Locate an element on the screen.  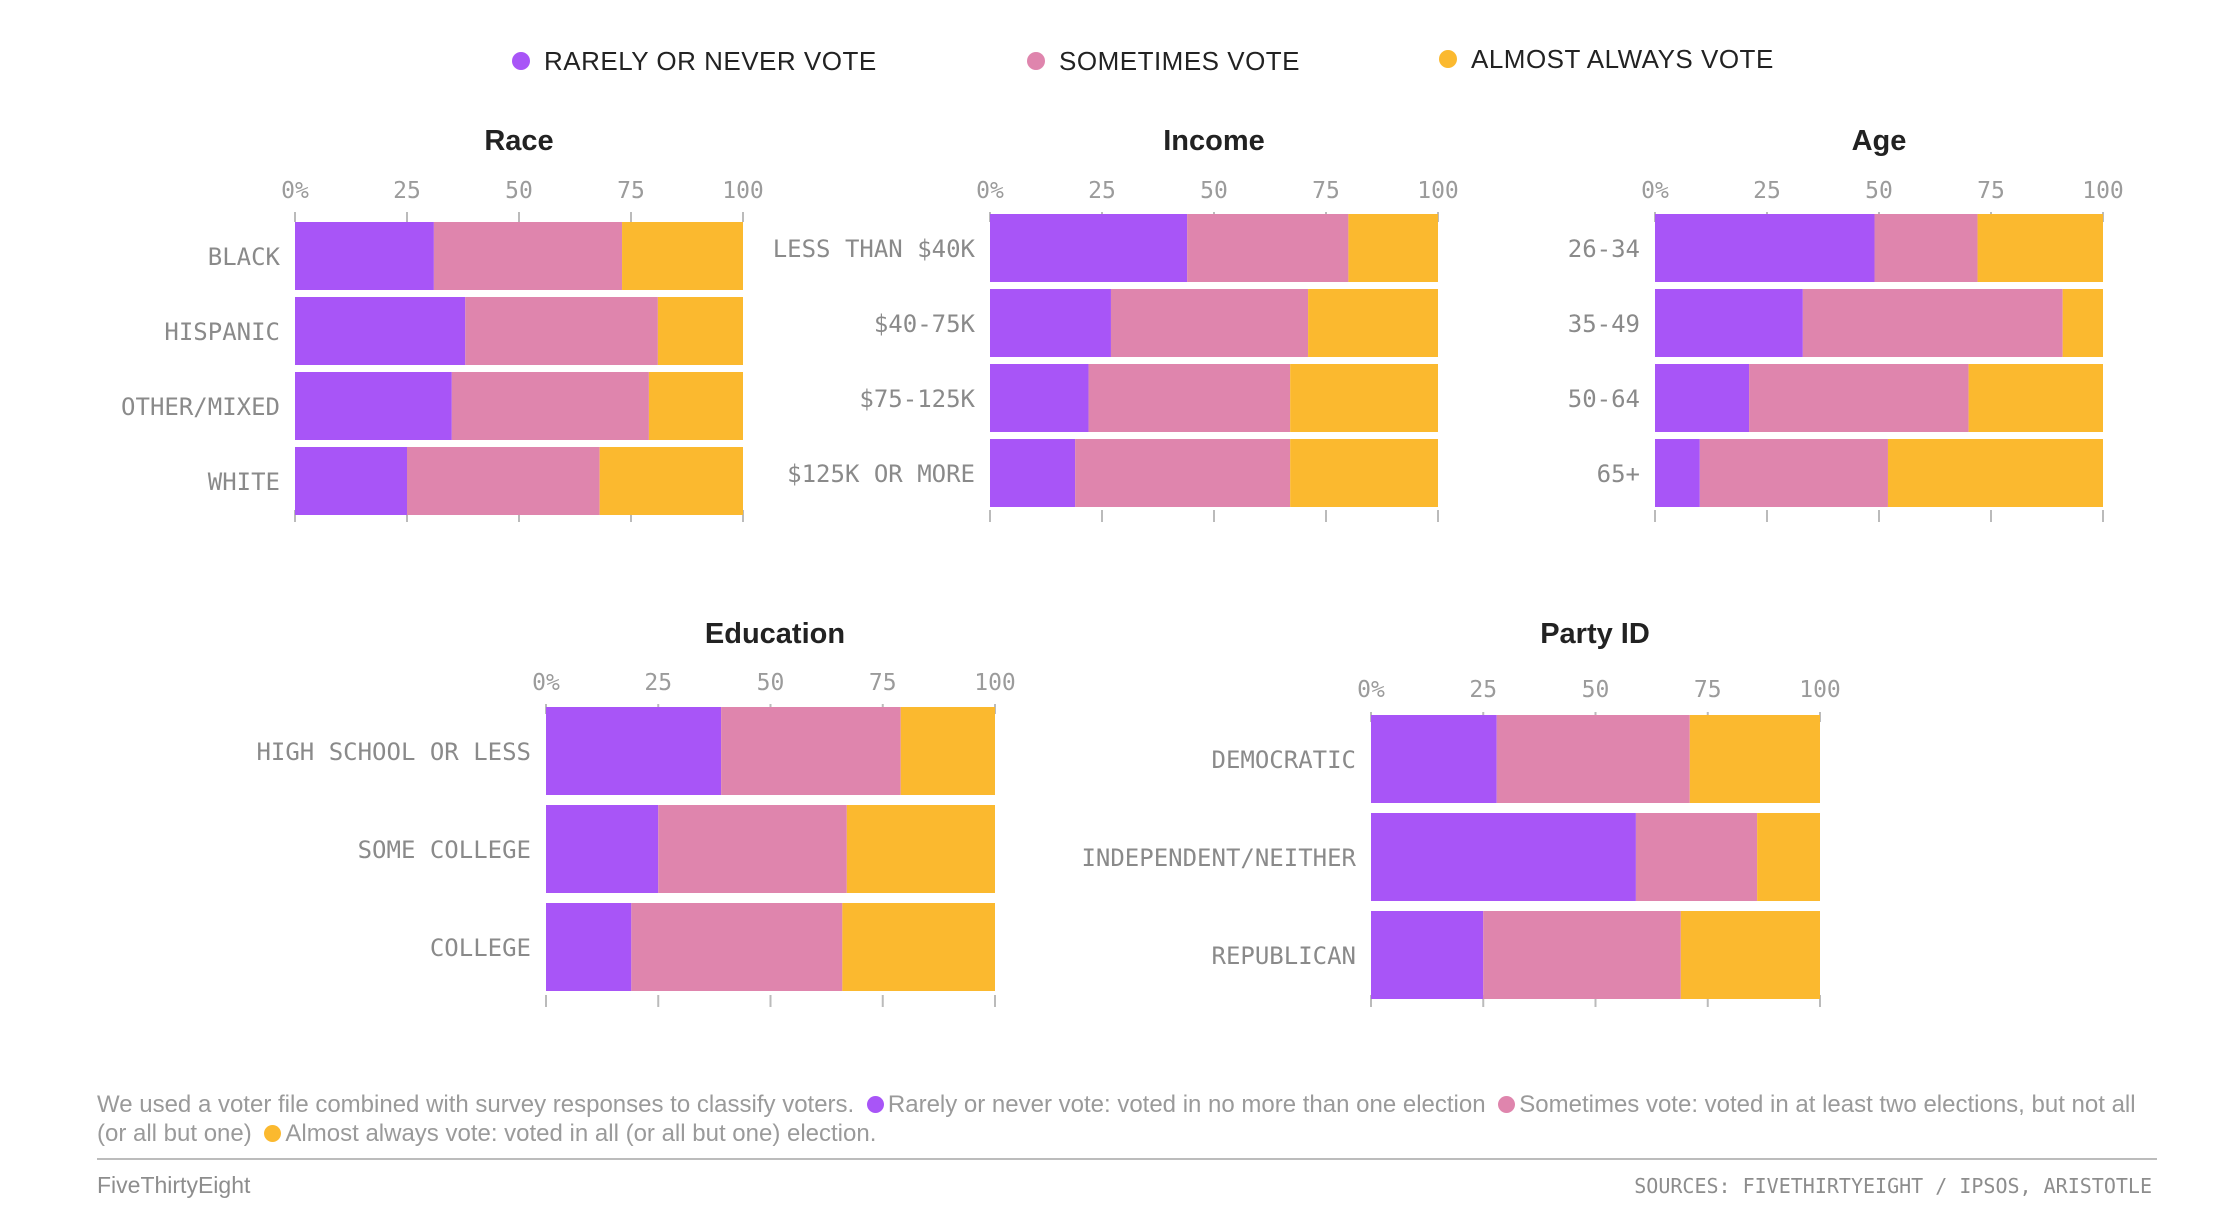
rarely-dot-icon is located at coordinates (875, 1104).